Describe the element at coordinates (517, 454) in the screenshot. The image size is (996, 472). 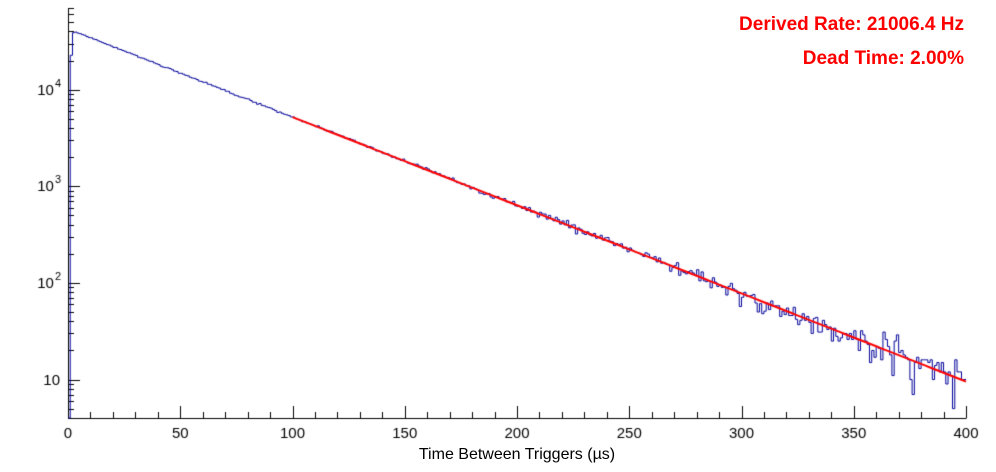
I see `x-axis-title: Time Between Triggers (µs)` at that location.